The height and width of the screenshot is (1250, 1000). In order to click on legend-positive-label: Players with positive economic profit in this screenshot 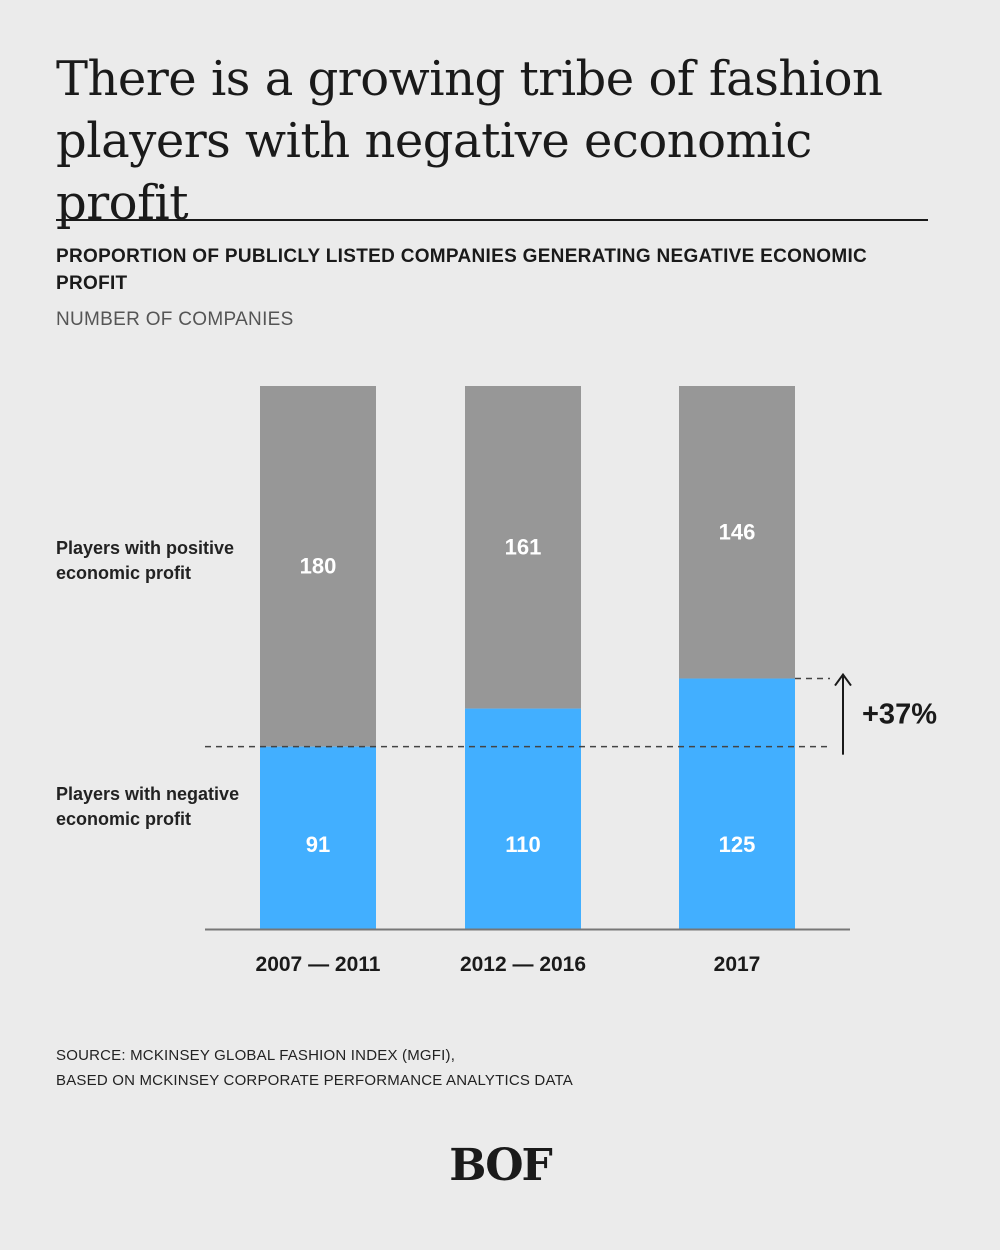, I will do `click(145, 560)`.